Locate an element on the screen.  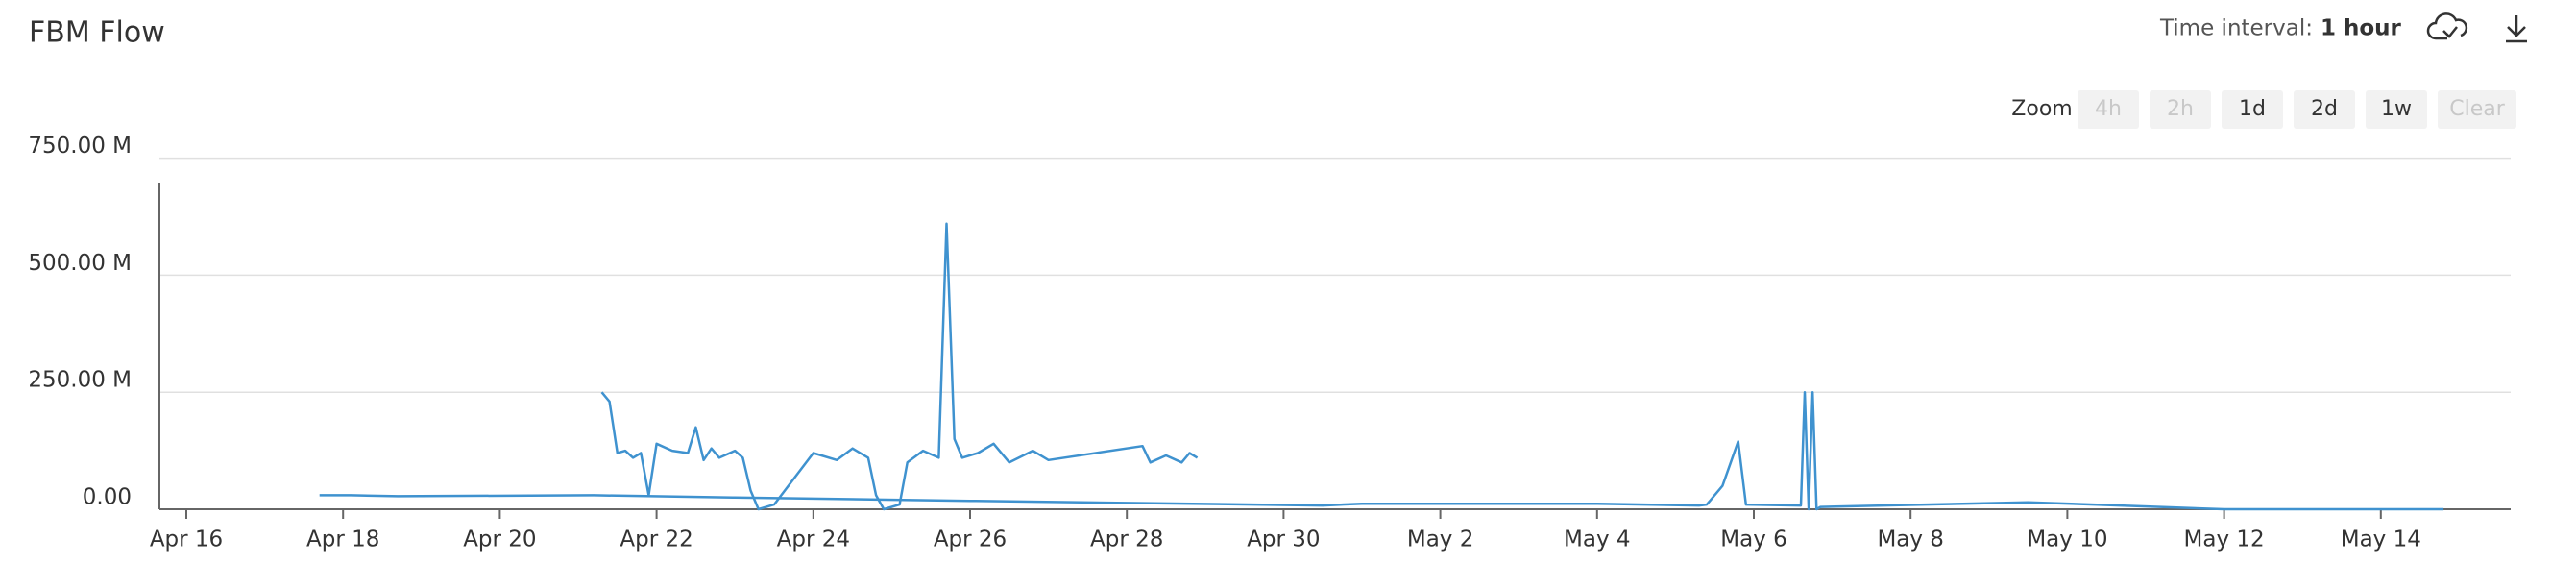
cloud-icon is located at coordinates (2447, 26).